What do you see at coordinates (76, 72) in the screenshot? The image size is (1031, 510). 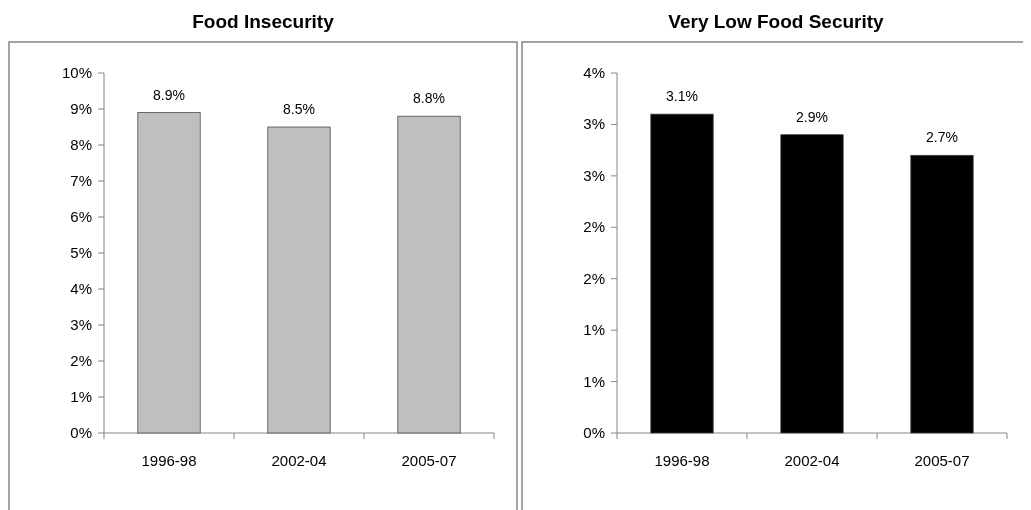 I see `y-tick-label: 10%` at bounding box center [76, 72].